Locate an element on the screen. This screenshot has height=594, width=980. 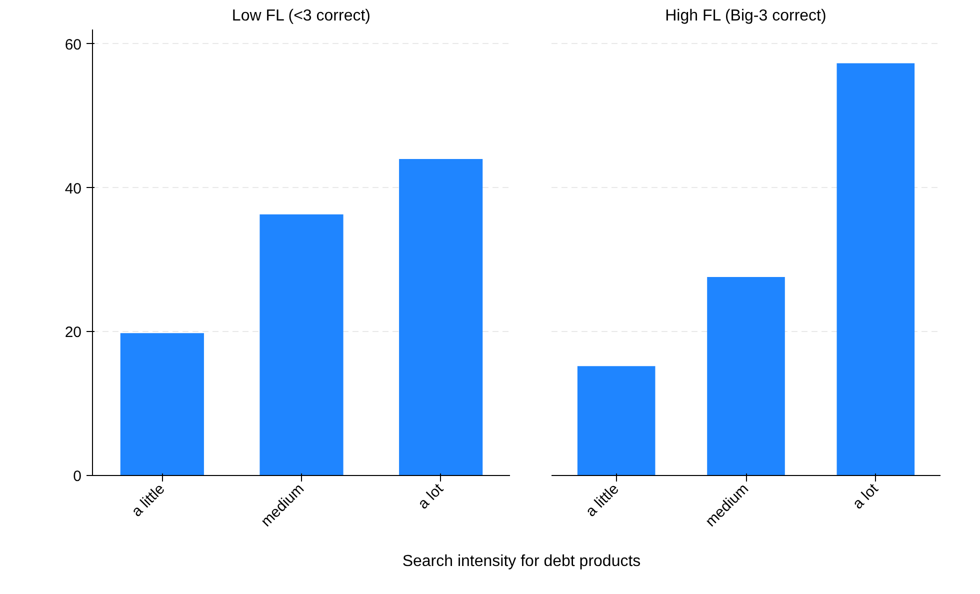
chart-title: Low FL (<3 correct) is located at coordinates (301, 16).